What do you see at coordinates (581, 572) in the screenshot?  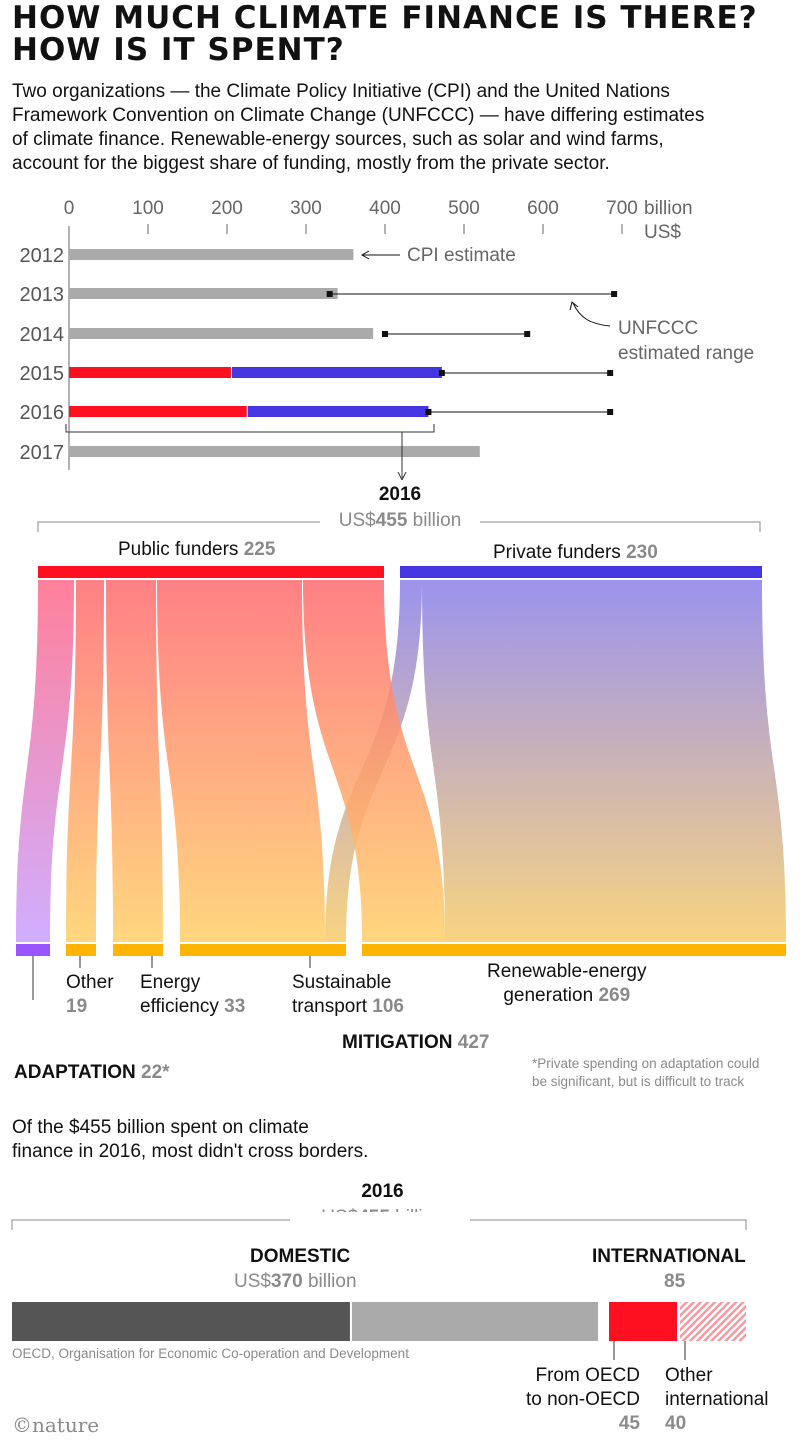 I see `private-funders-bar` at bounding box center [581, 572].